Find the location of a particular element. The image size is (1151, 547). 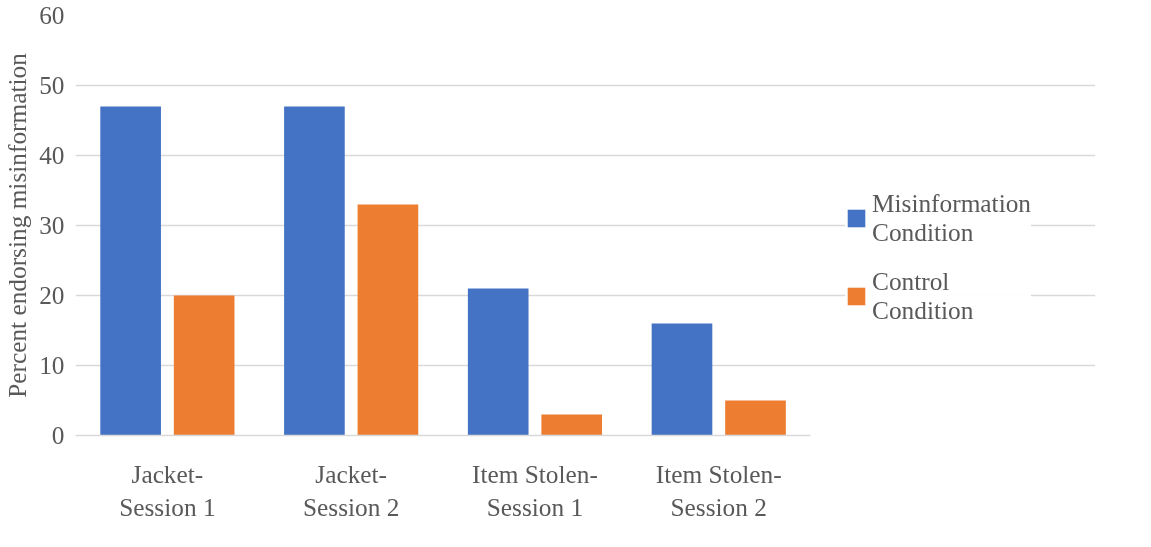

legend-label: Misinformation Condition is located at coordinates (951, 218).